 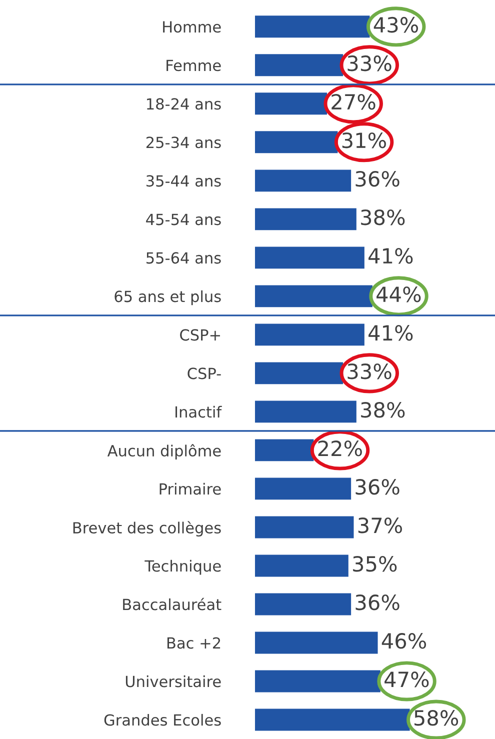 What do you see at coordinates (192, 27) in the screenshot?
I see `y-tick-label: Homme` at bounding box center [192, 27].